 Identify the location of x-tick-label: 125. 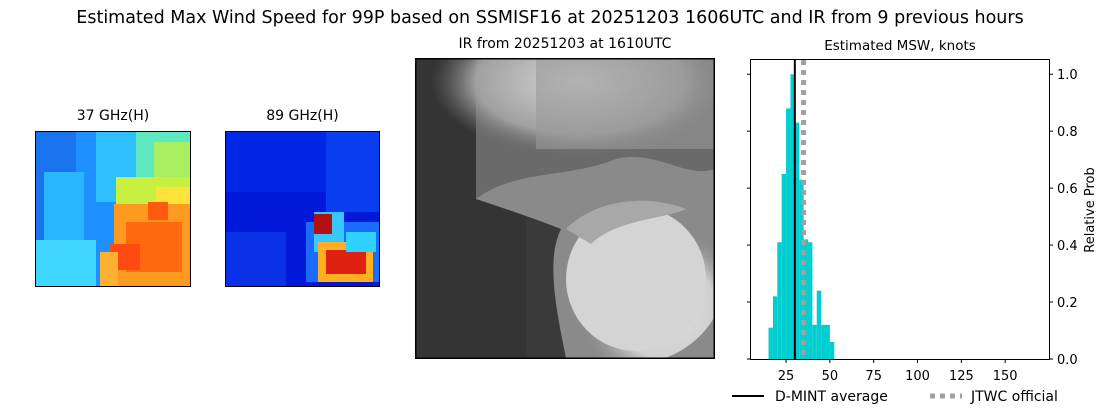
(961, 376).